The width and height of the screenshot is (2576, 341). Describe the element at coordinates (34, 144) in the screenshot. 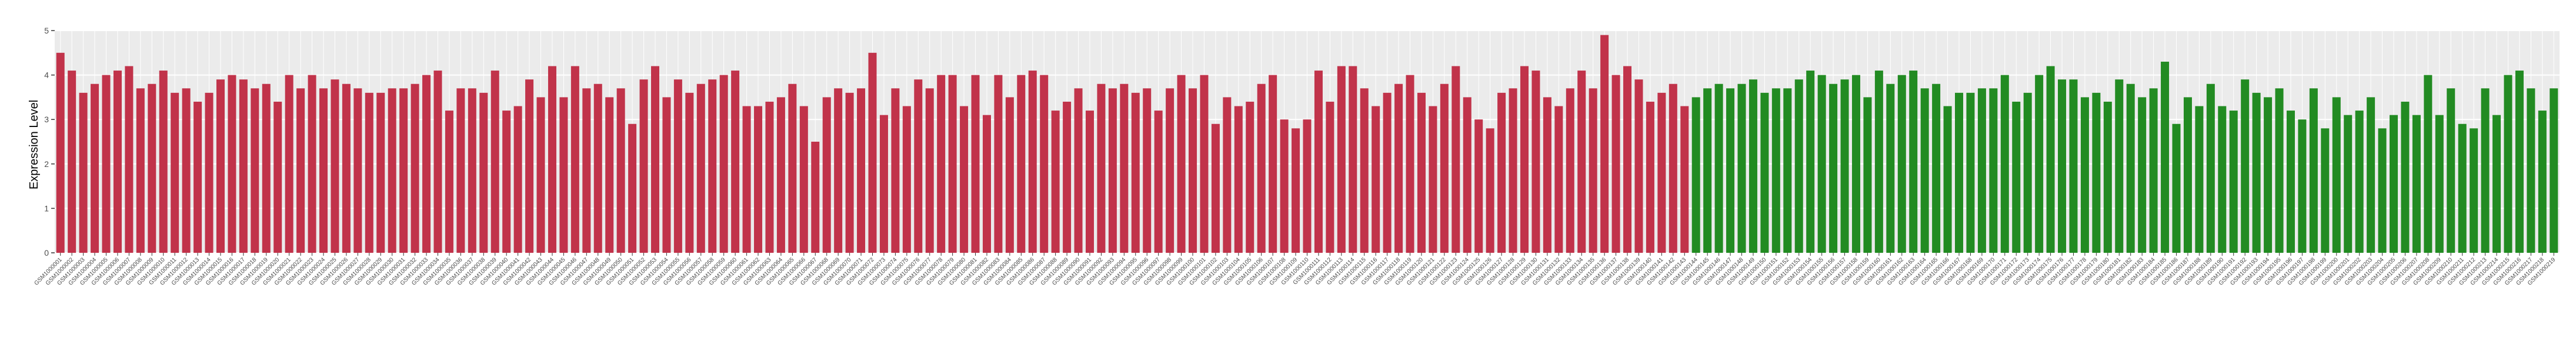

I see `y-axis-title: Expression Level` at that location.